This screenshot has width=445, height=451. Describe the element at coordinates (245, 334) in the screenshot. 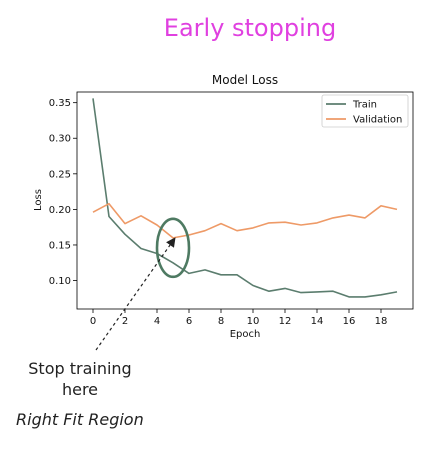

I see `x-axis-label: Epoch` at that location.